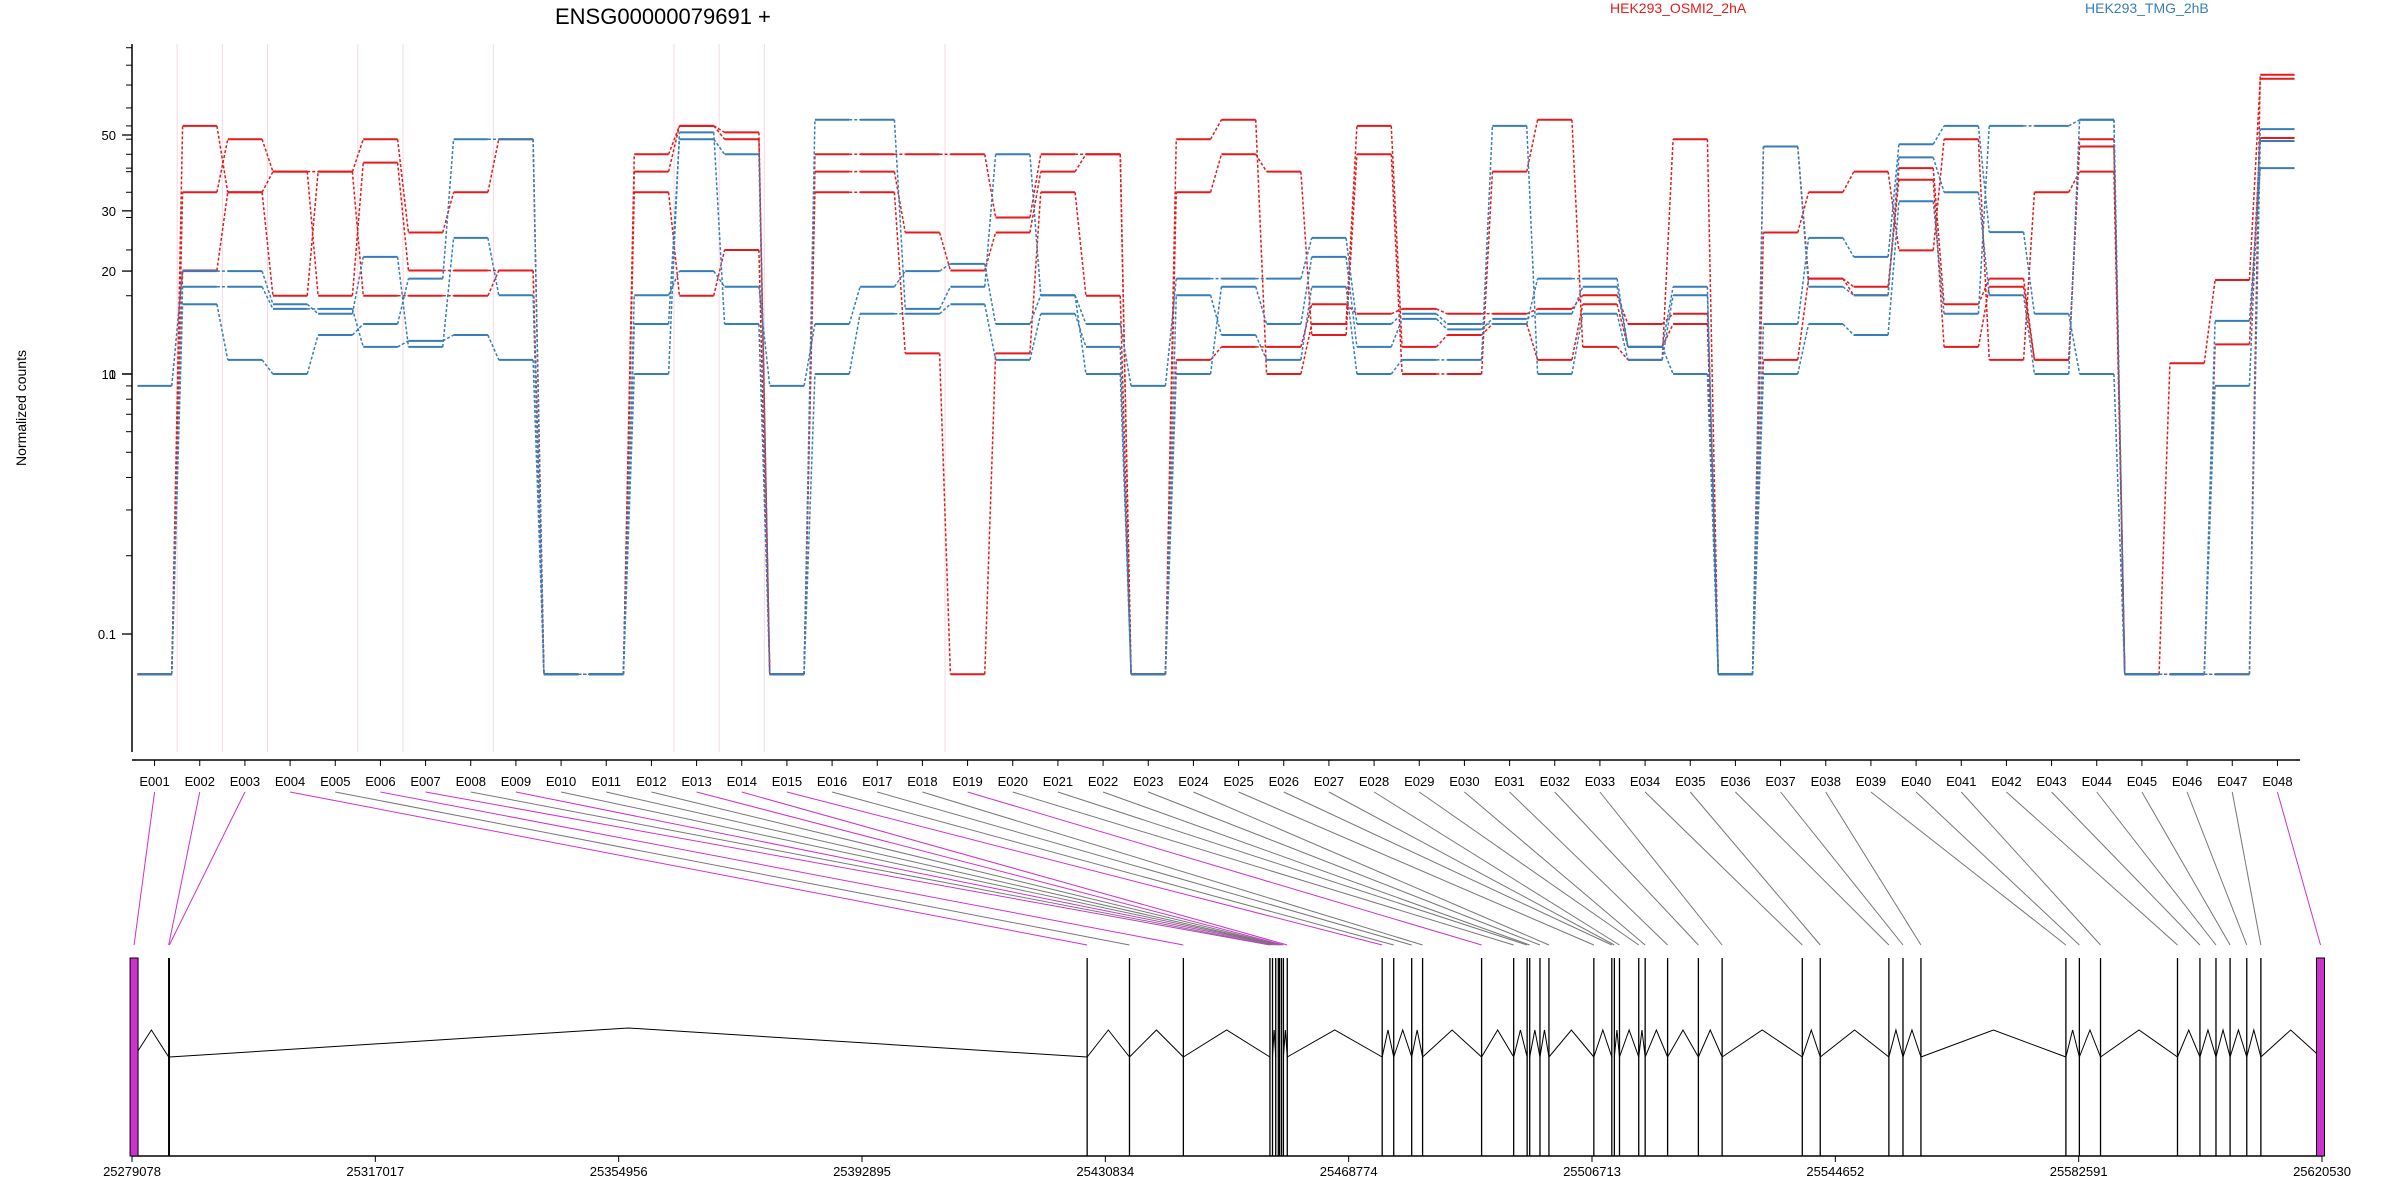 The image size is (2400, 1200). What do you see at coordinates (109, 211) in the screenshot?
I see `y-tick-label: 30` at bounding box center [109, 211].